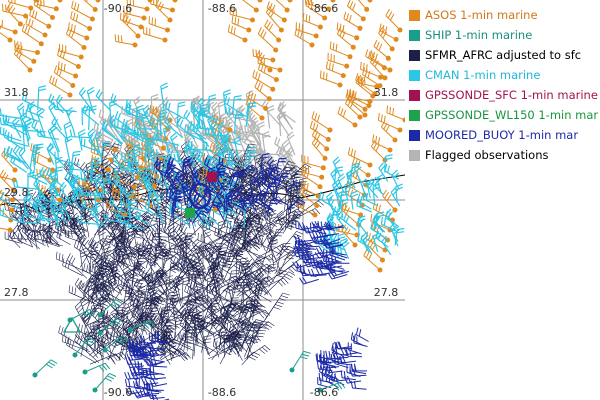 The width and height of the screenshot is (600, 400). I want to click on ship-barb, so click(332, 386).